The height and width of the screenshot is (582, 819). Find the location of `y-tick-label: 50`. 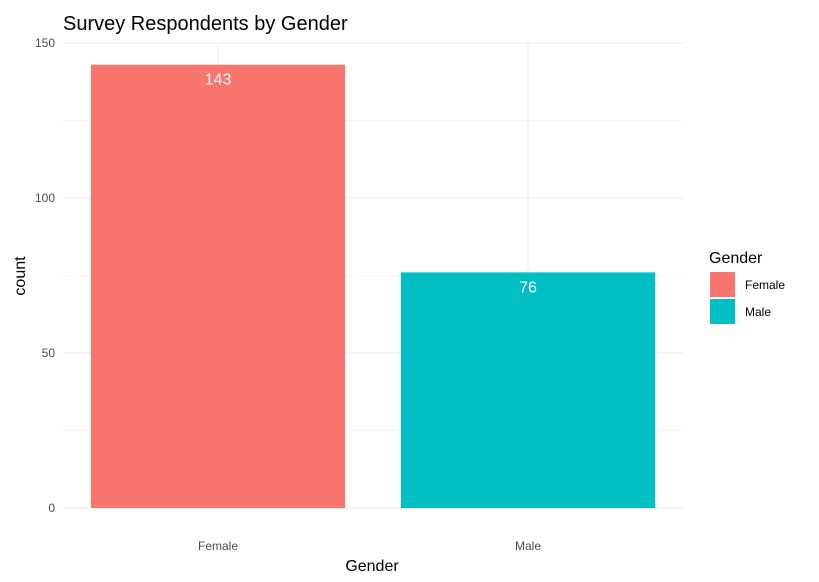

y-tick-label: 50 is located at coordinates (49, 353).